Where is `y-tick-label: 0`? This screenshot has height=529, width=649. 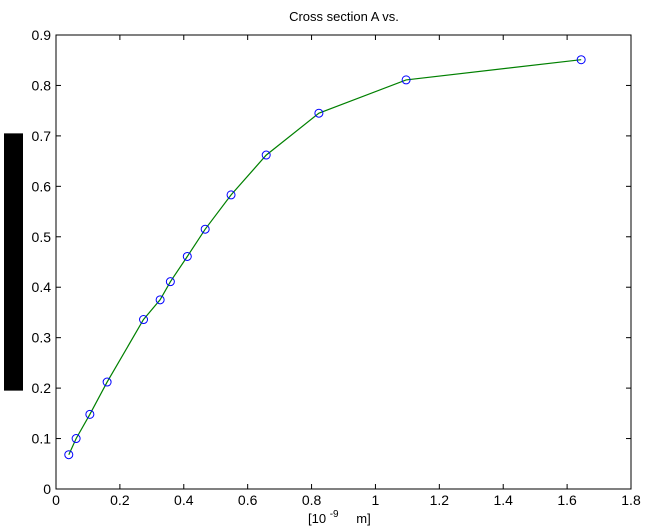 y-tick-label: 0 is located at coordinates (47, 489).